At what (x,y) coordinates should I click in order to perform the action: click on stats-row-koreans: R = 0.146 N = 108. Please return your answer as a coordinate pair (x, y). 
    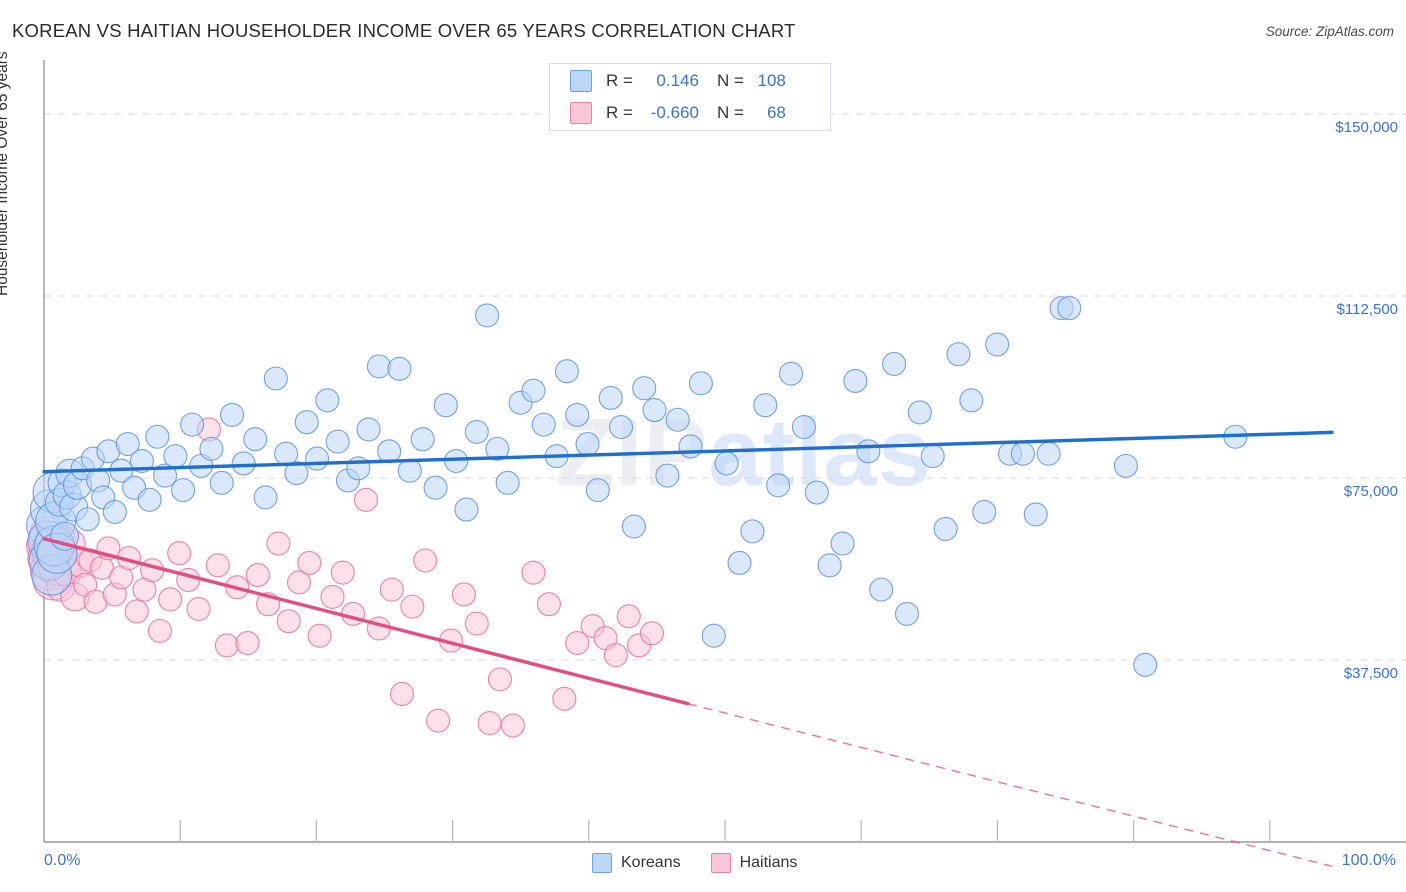
    Looking at the image, I should click on (691, 81).